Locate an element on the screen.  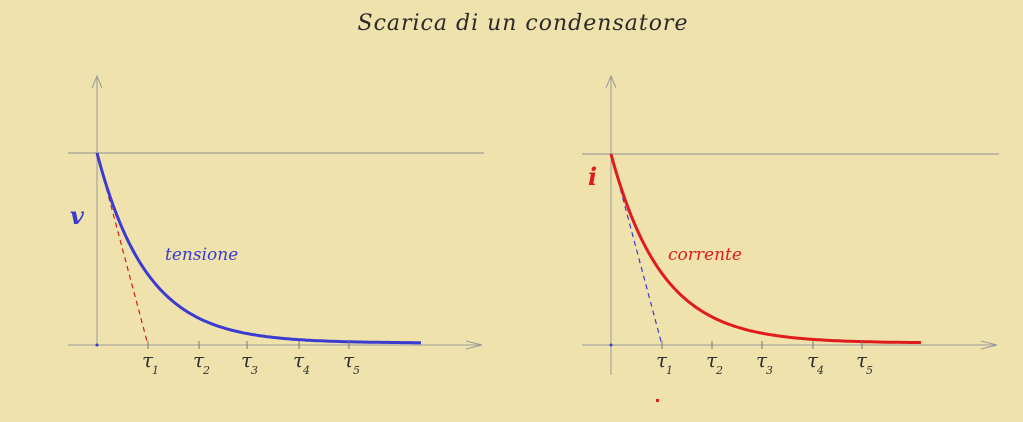
voltage-origin is located at coordinates (97, 345).